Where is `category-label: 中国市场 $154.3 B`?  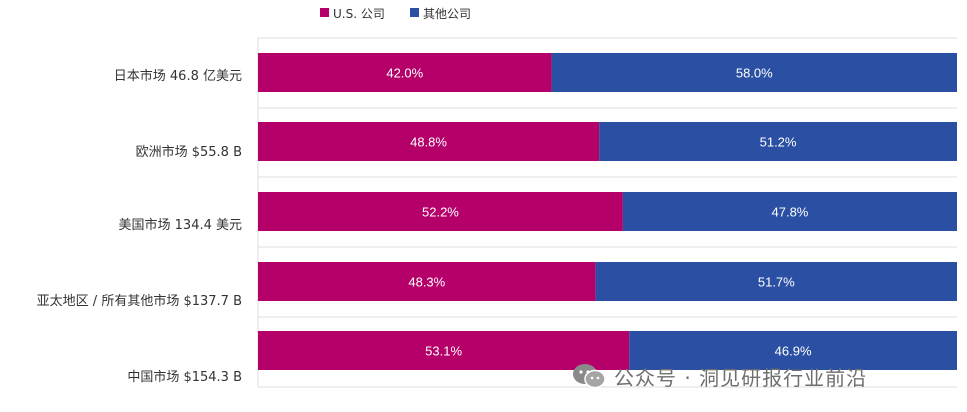 category-label: 中国市场 $154.3 B is located at coordinates (184, 377).